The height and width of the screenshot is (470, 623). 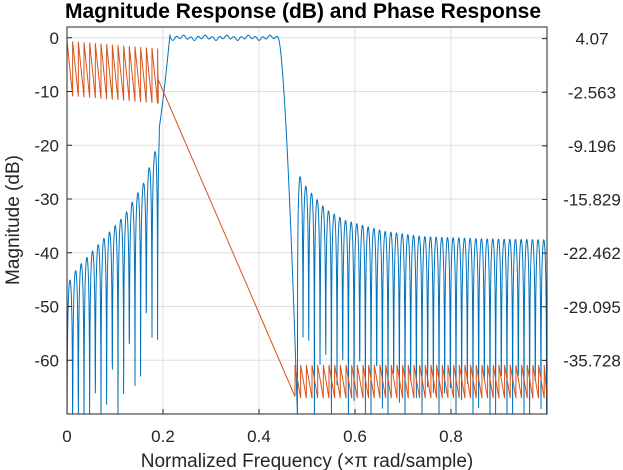 What do you see at coordinates (259, 436) in the screenshot?
I see `x-tick-label: 0.4` at bounding box center [259, 436].